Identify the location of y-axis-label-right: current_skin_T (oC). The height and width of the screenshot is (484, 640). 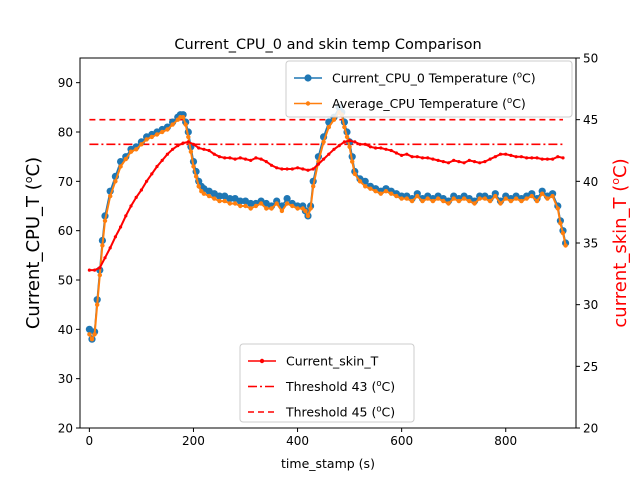
(620, 242).